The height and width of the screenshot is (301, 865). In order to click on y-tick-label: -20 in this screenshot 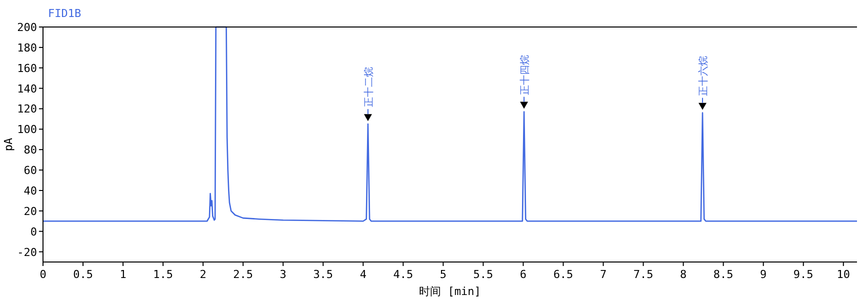, I will do `click(27, 252)`.